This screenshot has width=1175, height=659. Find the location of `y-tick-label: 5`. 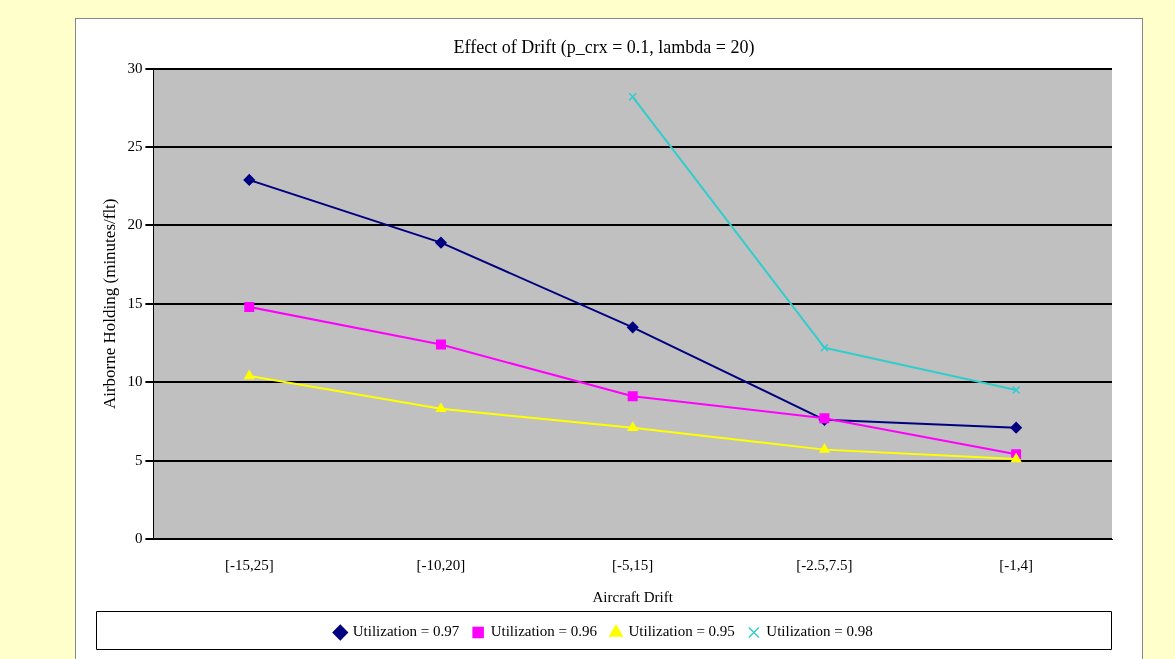

y-tick-label: 5 is located at coordinates (138, 459).